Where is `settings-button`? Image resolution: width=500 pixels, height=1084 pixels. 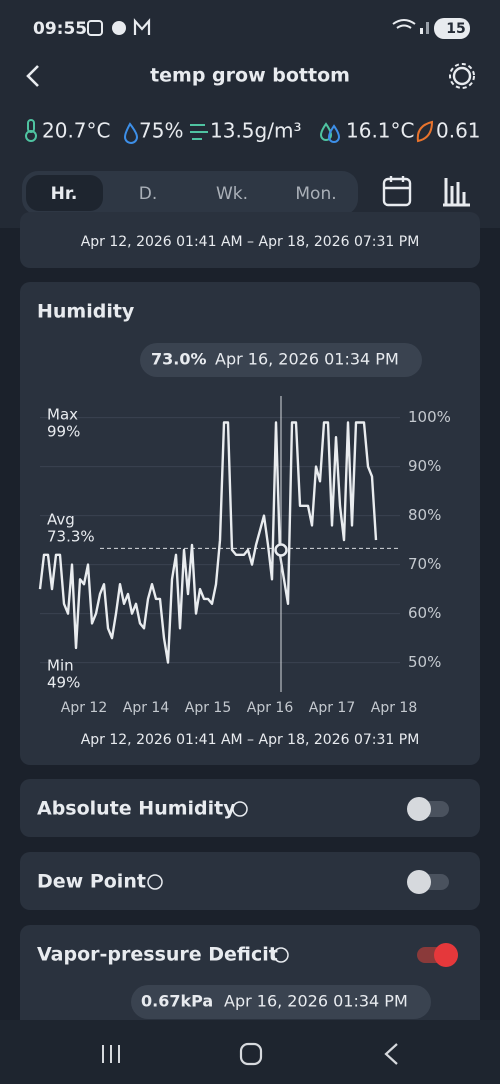 settings-button is located at coordinates (462, 76).